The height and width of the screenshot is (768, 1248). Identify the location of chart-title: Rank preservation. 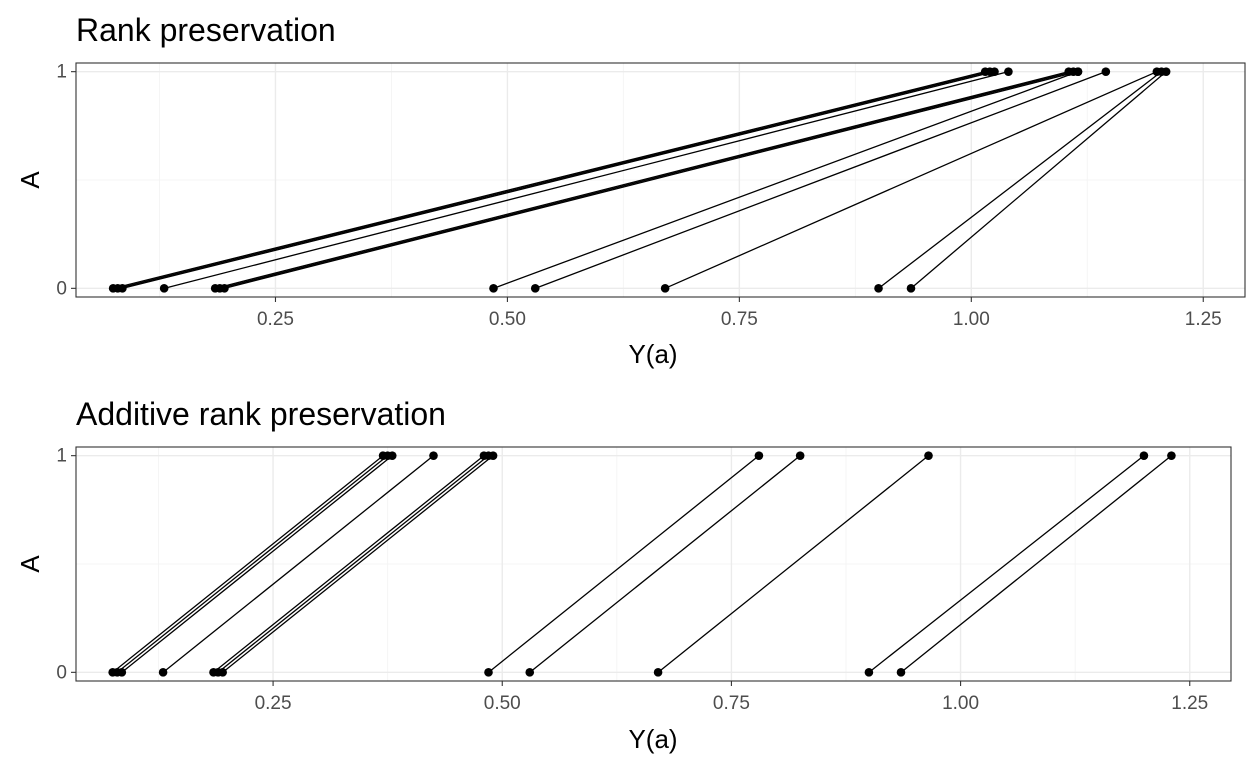
(206, 30).